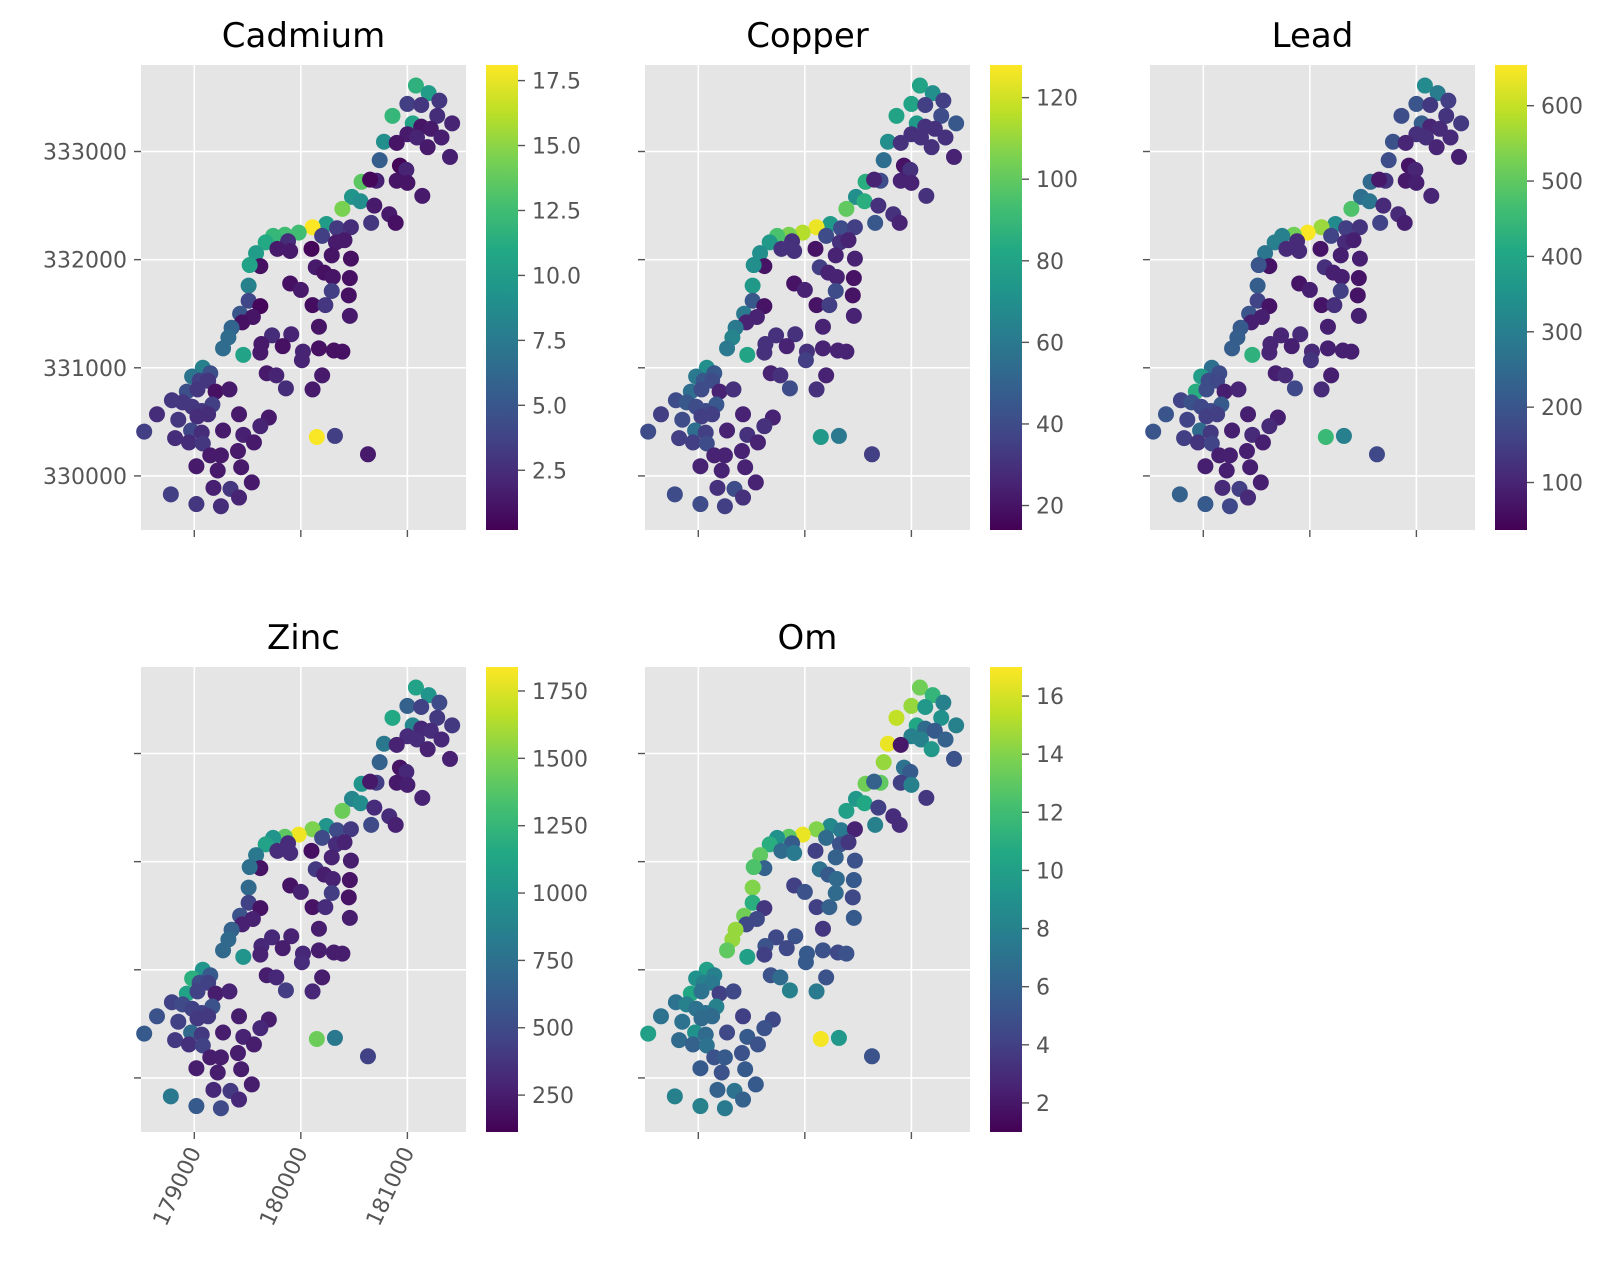 The image size is (1611, 1273). I want to click on panel-copper: Copper 20 40 60 80 100 120, so click(858, 276).